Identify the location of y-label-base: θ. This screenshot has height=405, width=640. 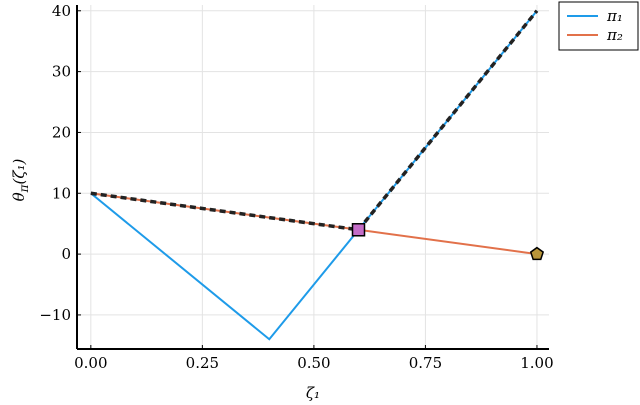
(19, 196).